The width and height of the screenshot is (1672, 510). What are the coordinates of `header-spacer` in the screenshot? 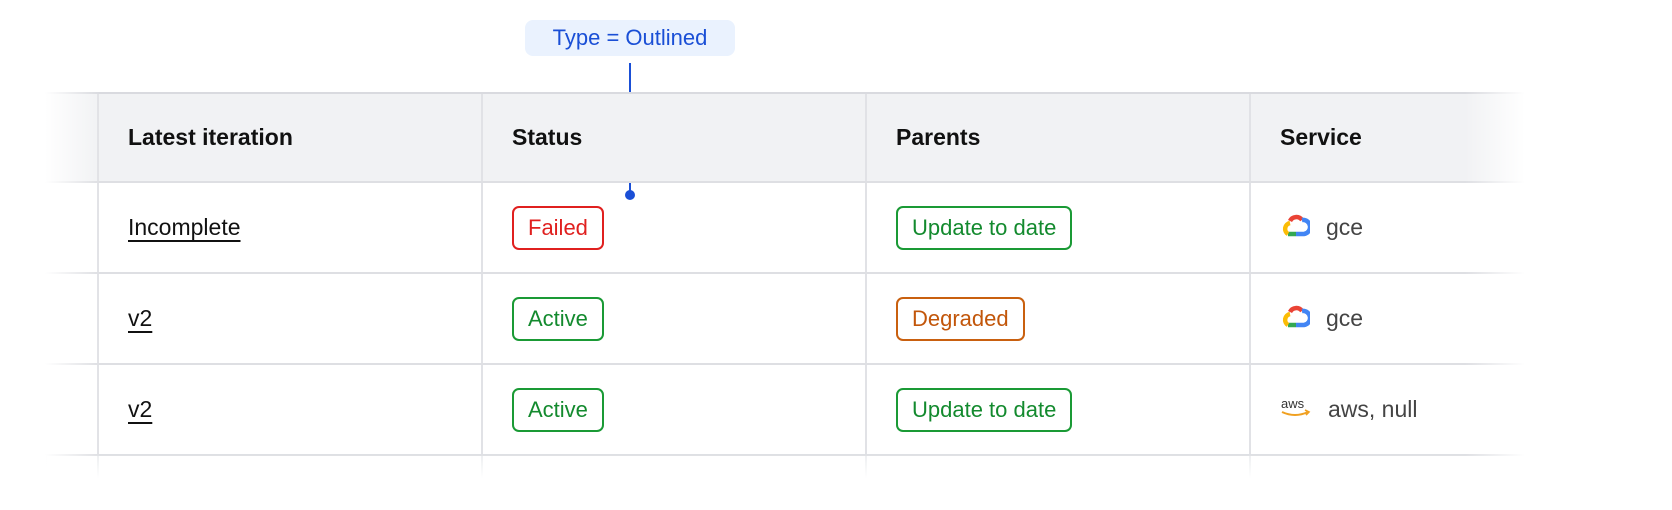 It's located at (71, 137).